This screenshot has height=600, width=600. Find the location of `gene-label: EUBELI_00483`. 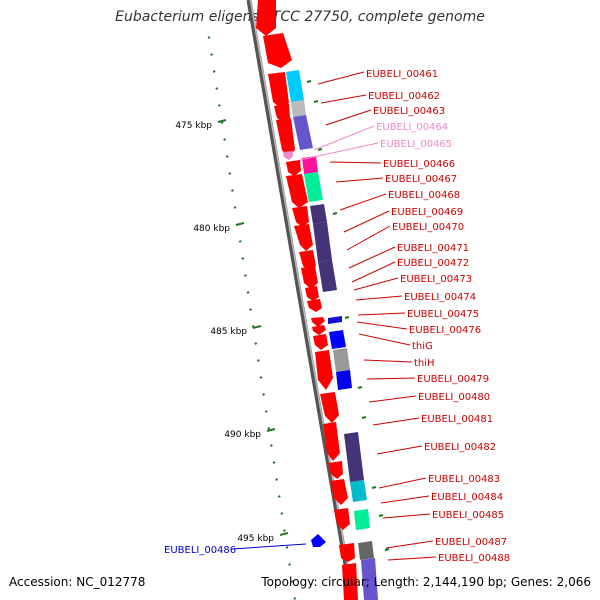

gene-label: EUBELI_00483 is located at coordinates (464, 479).